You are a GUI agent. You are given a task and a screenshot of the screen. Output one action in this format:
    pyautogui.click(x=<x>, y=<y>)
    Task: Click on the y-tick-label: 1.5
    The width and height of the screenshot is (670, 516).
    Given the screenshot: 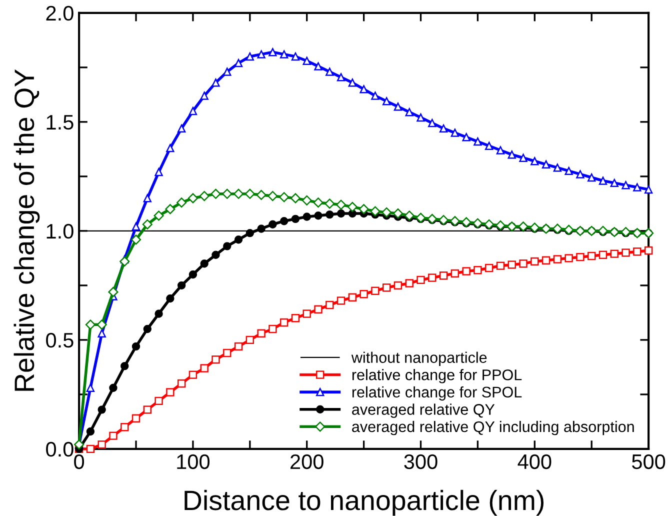 What is the action you would take?
    pyautogui.click(x=60, y=122)
    